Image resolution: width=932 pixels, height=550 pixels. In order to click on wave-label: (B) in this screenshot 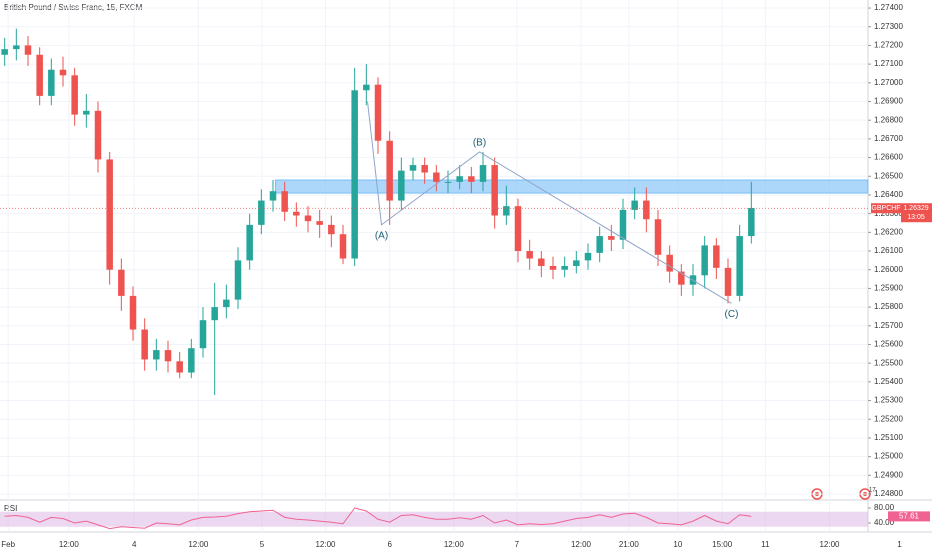, I will do `click(479, 143)`.